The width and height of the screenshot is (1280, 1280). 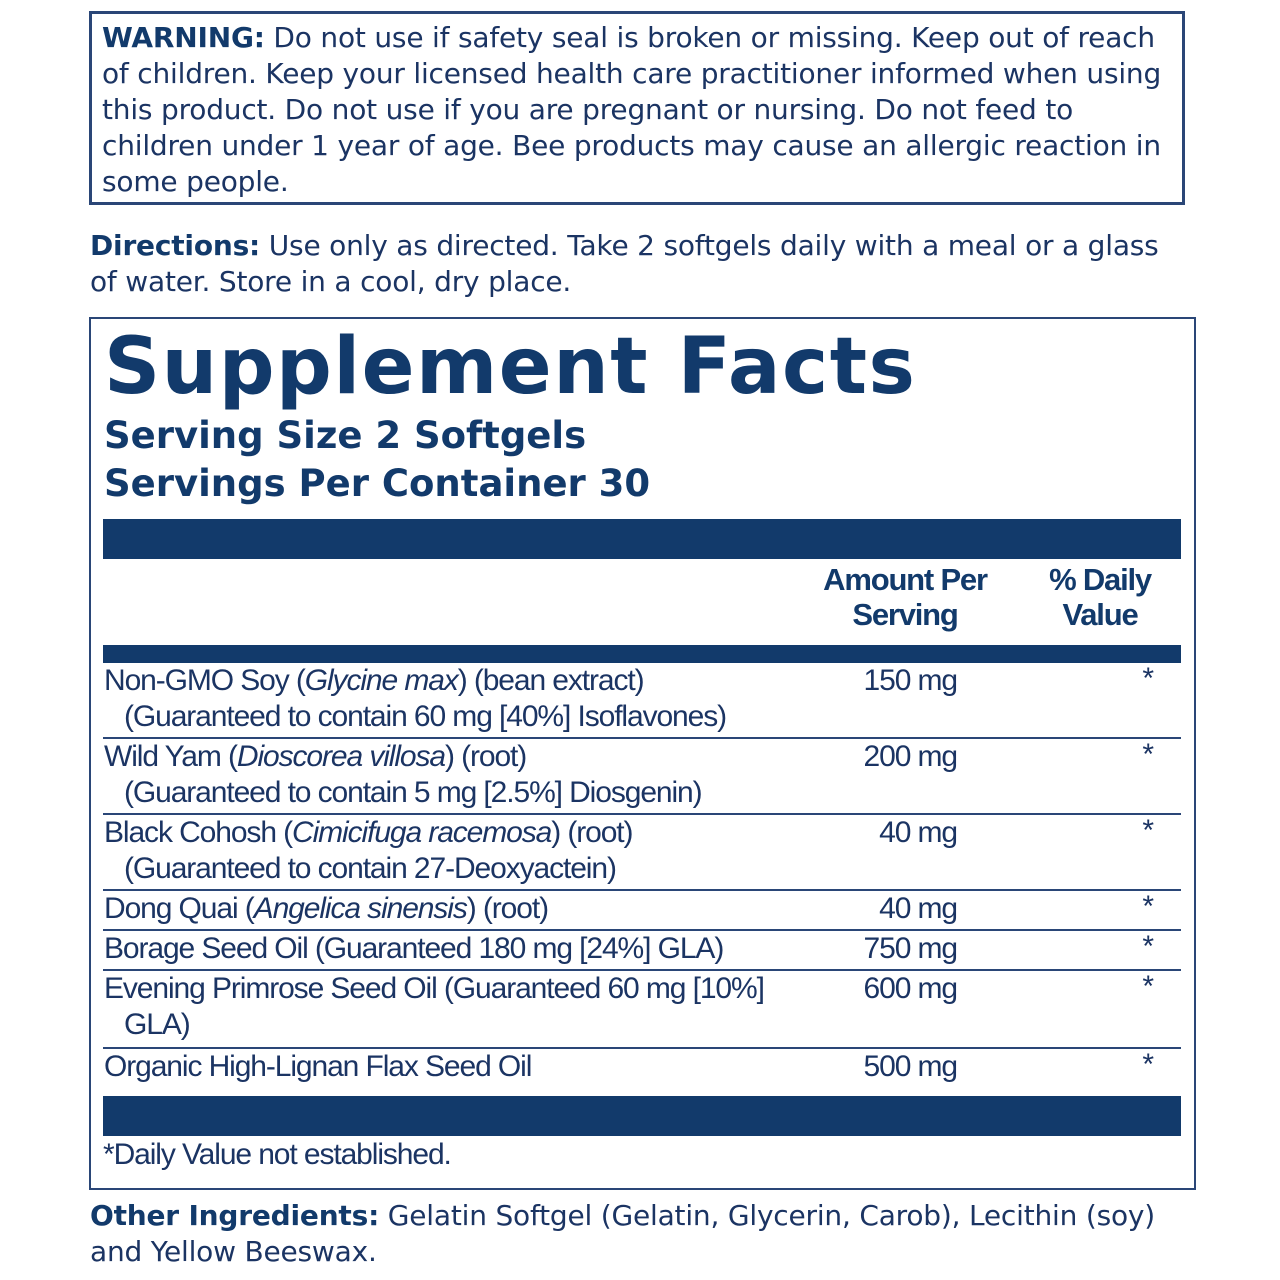 I want to click on divider-bar-medium, so click(x=642, y=654).